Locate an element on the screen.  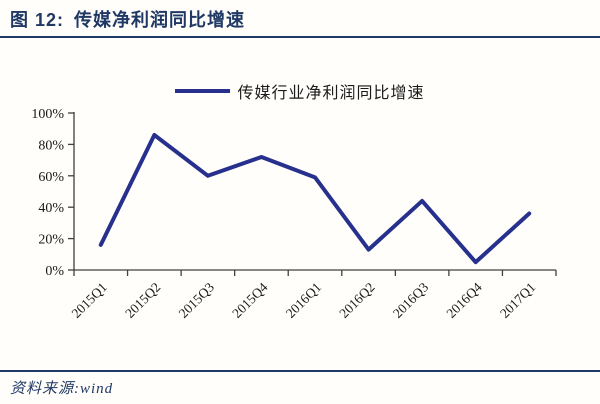
x-tick-label: 2016Q2 is located at coordinates (356, 300).